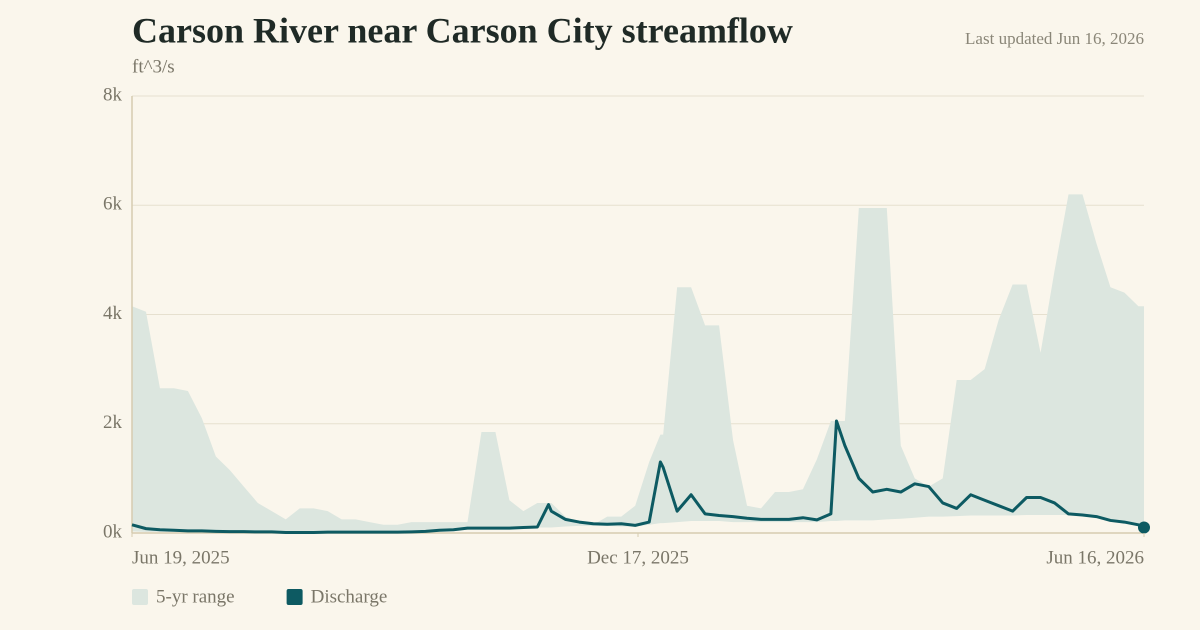  I want to click on y-tick-label: 6k, so click(113, 204).